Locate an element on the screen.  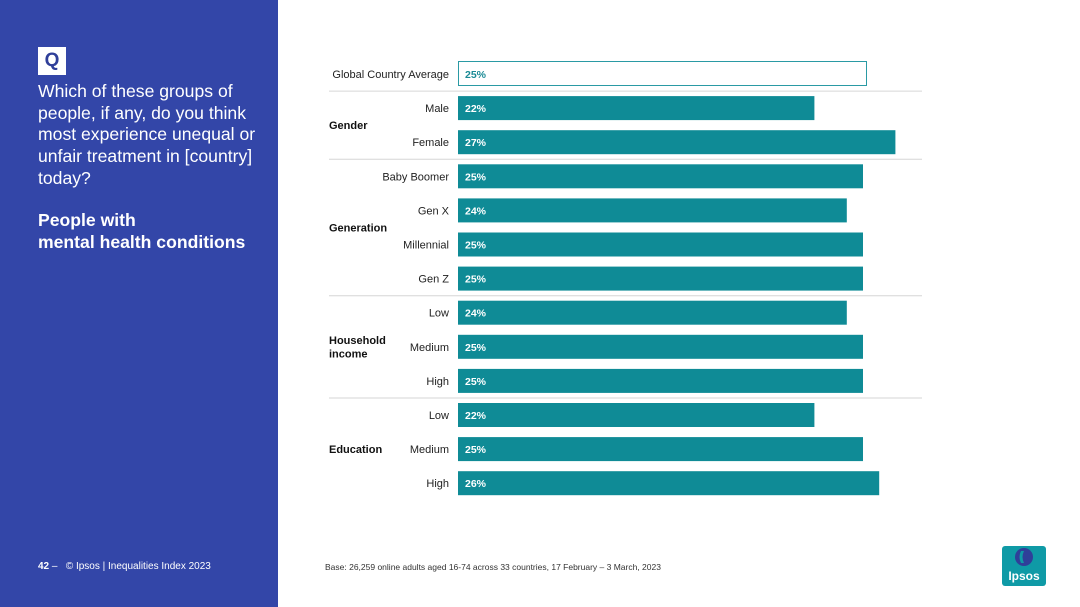
logo-mark is located at coordinates (1021, 557).